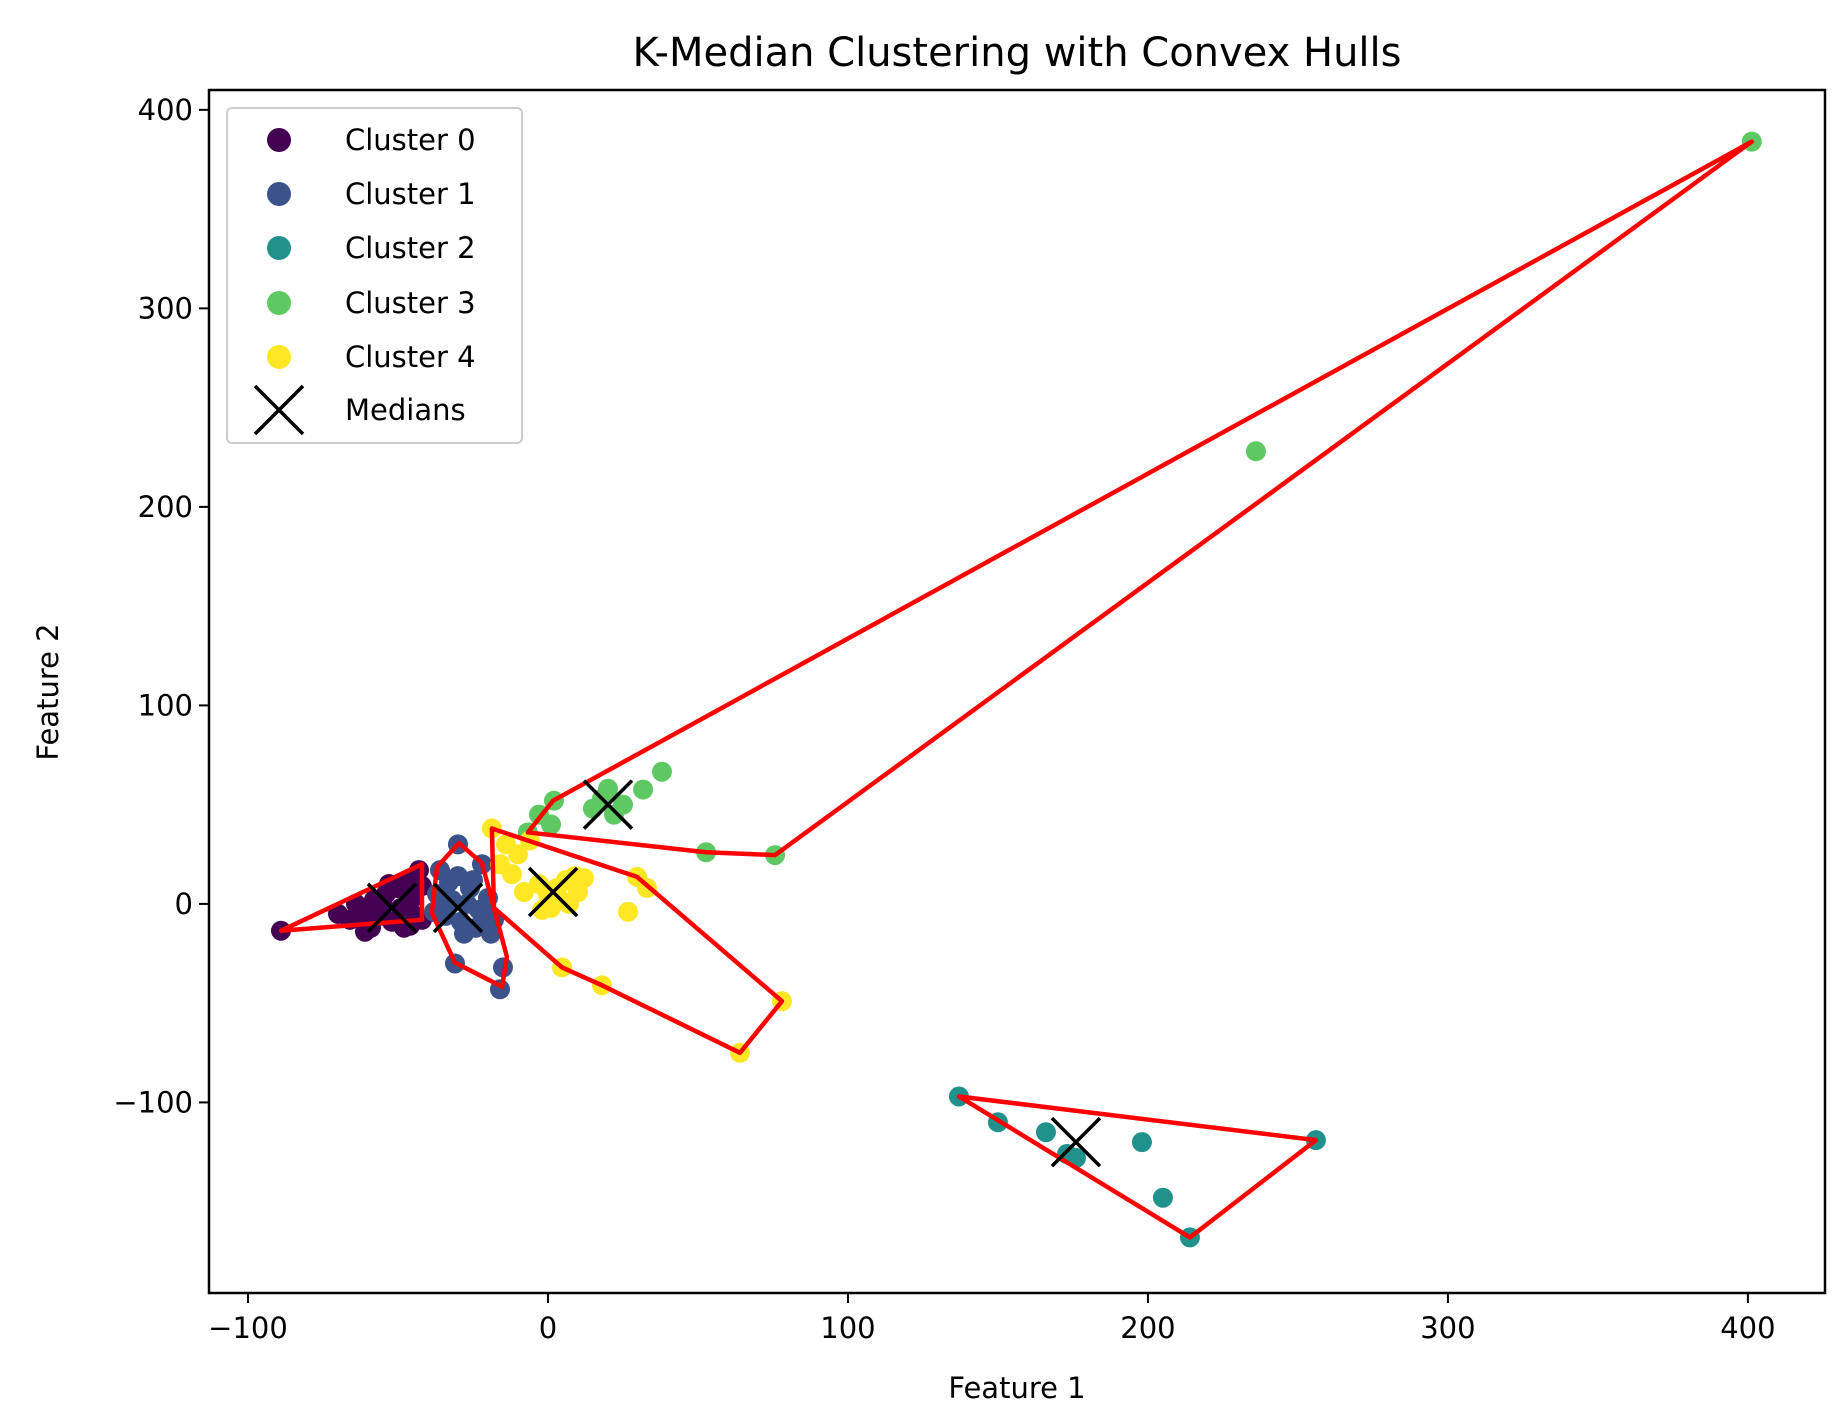 The height and width of the screenshot is (1423, 1847). I want to click on cluster-1-hull, so click(469, 914).